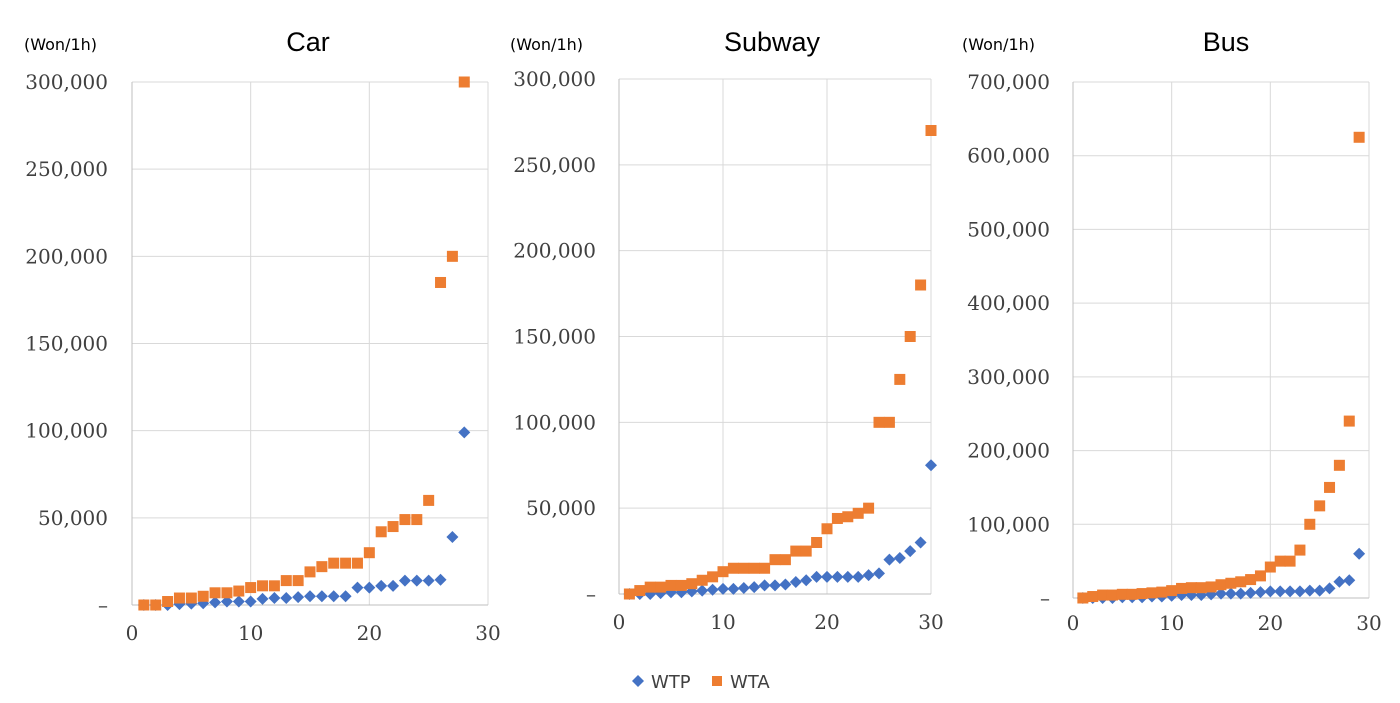 Image resolution: width=1400 pixels, height=703 pixels. Describe the element at coordinates (66, 344) in the screenshot. I see `y-tick-label: 150,000` at that location.